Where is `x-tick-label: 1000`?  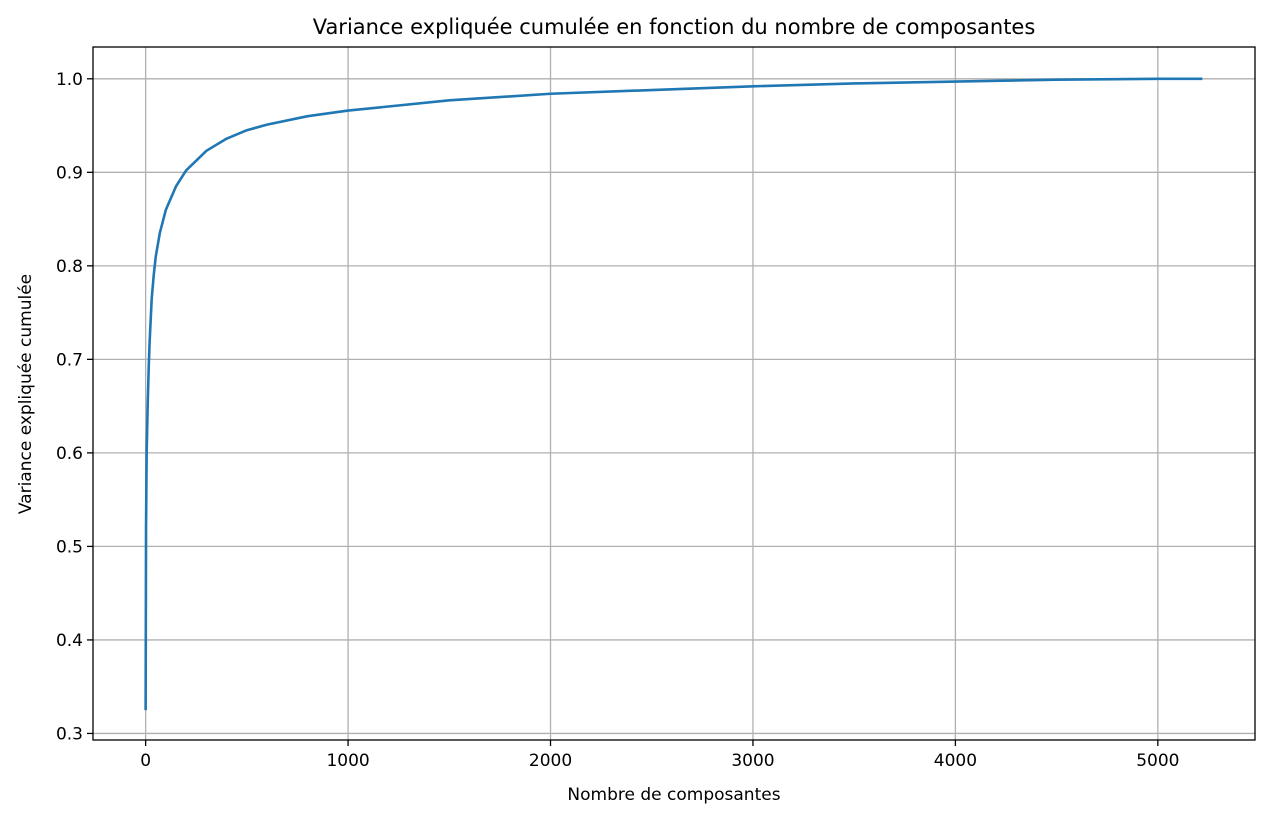 x-tick-label: 1000 is located at coordinates (347, 761).